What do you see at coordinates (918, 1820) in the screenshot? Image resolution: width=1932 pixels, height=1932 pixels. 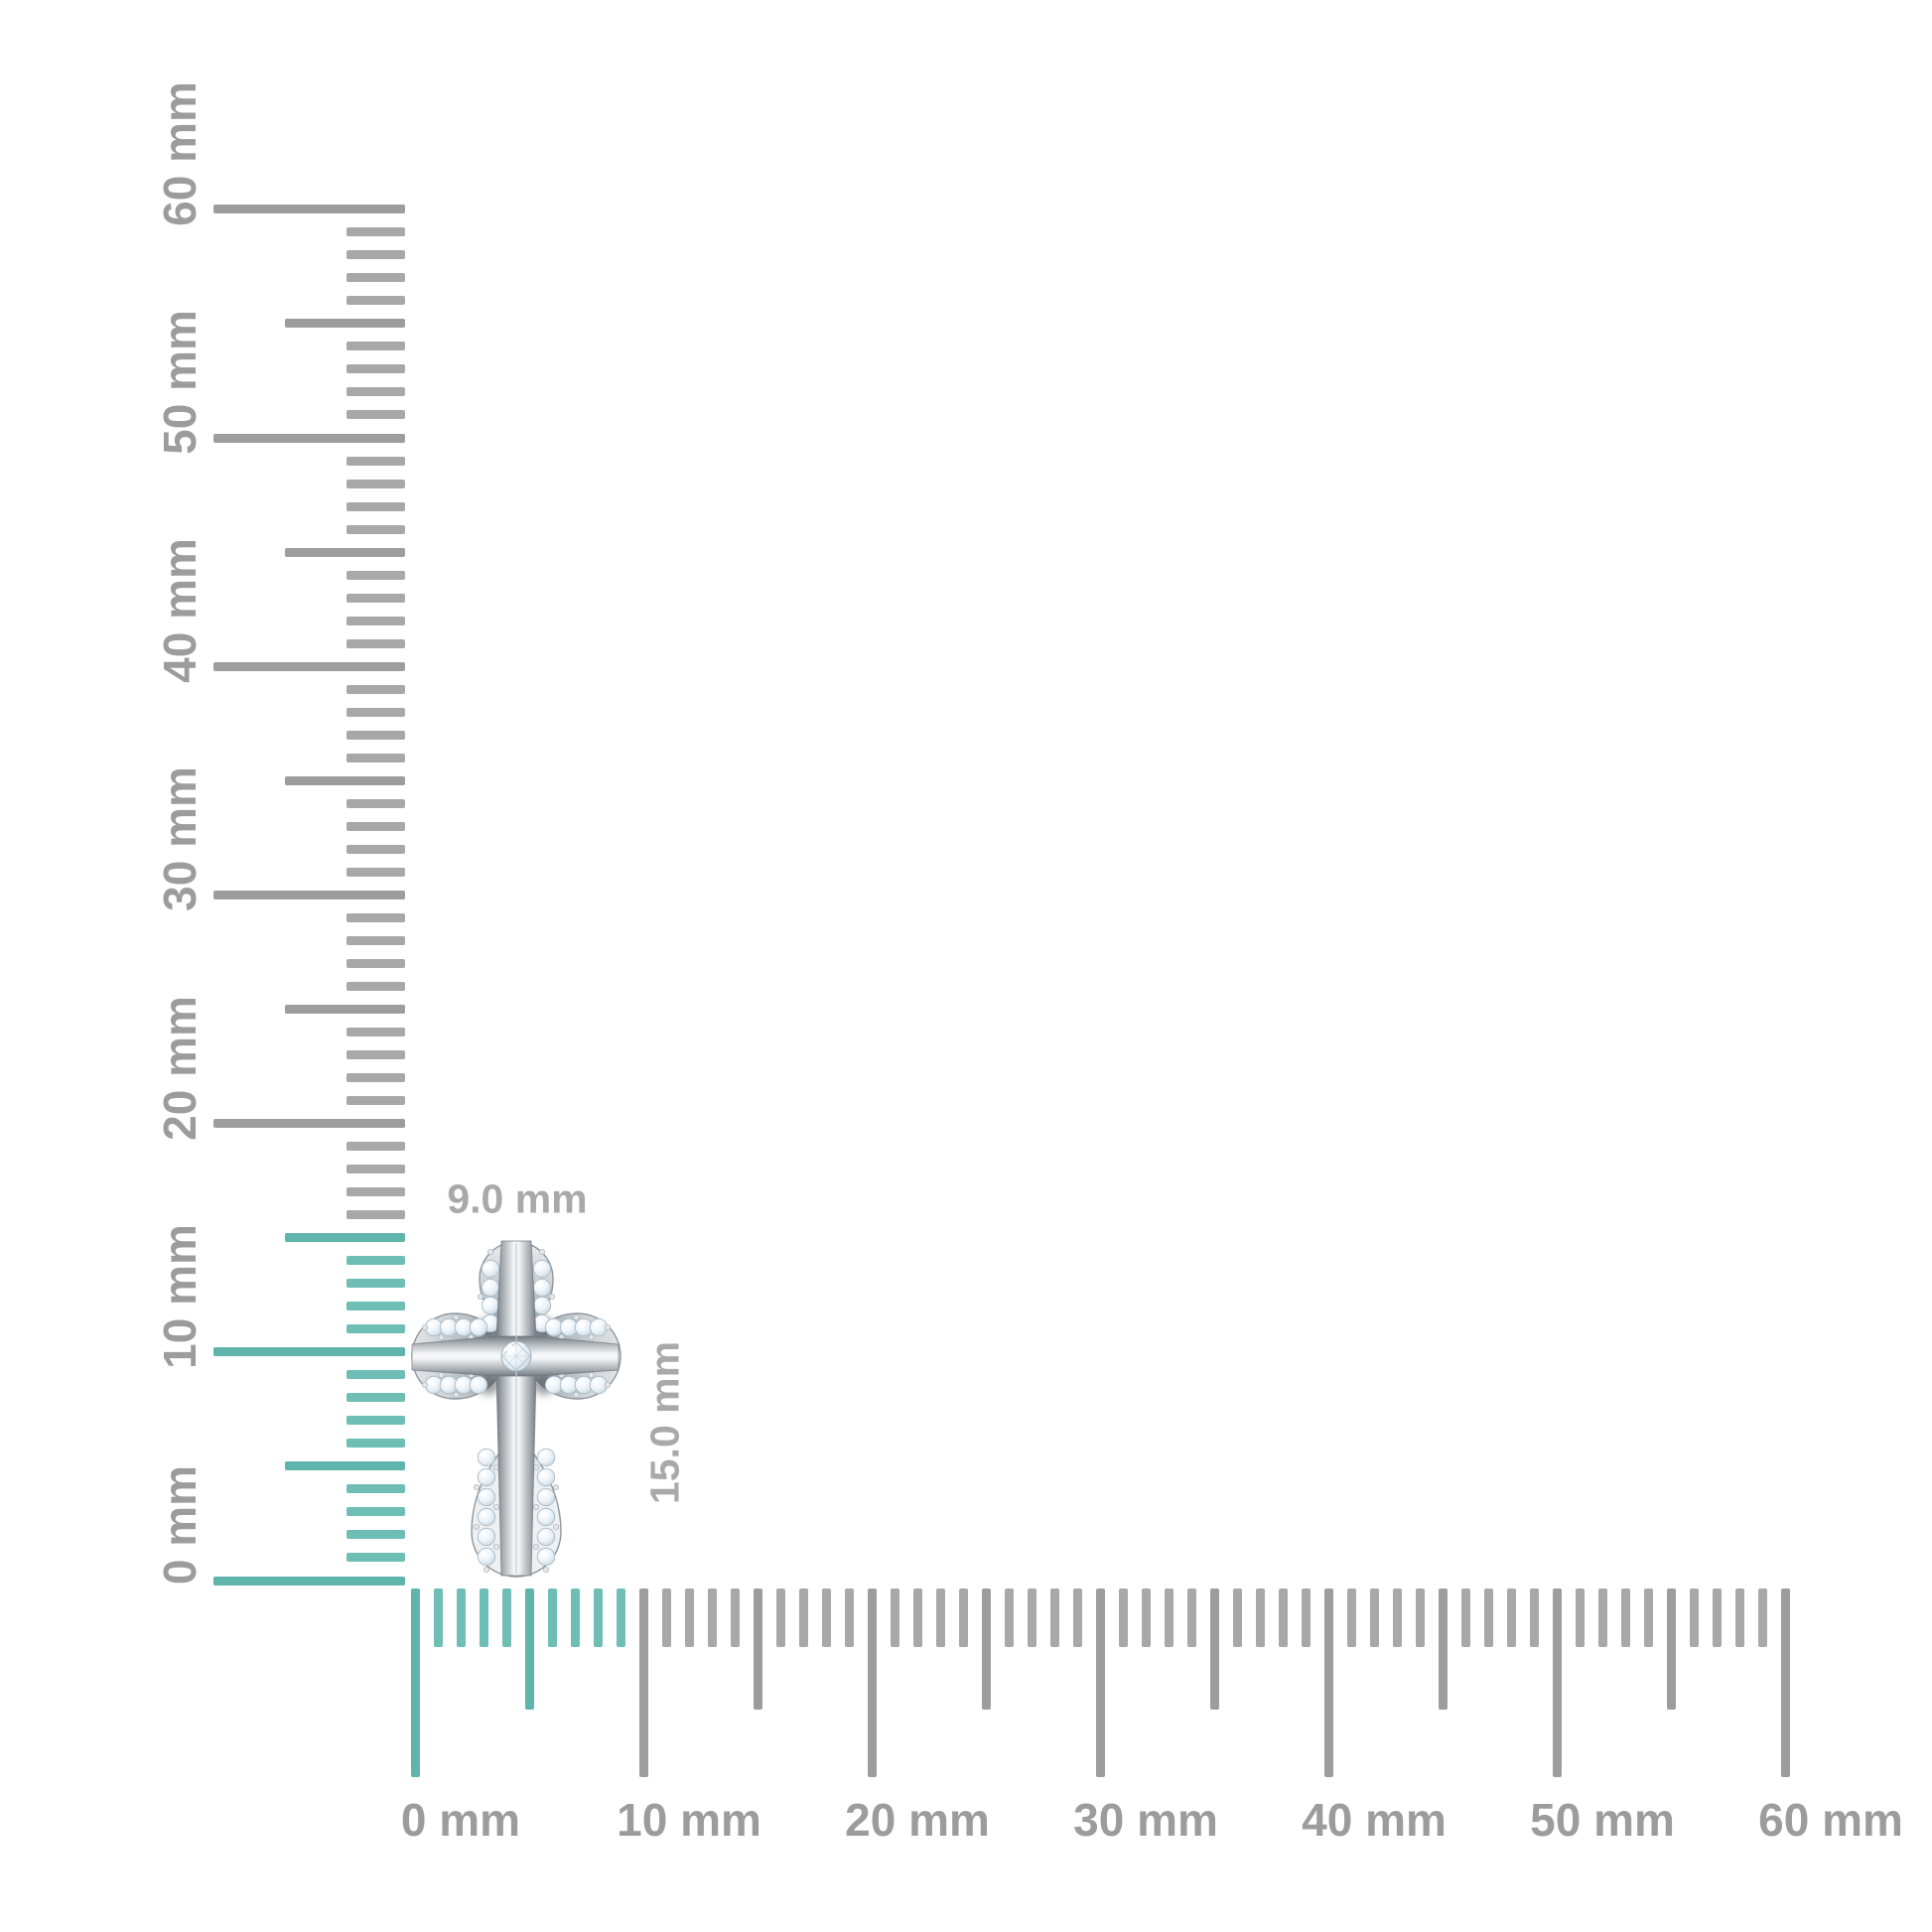 I see `h-ruler-label-20mm: 20 mm` at bounding box center [918, 1820].